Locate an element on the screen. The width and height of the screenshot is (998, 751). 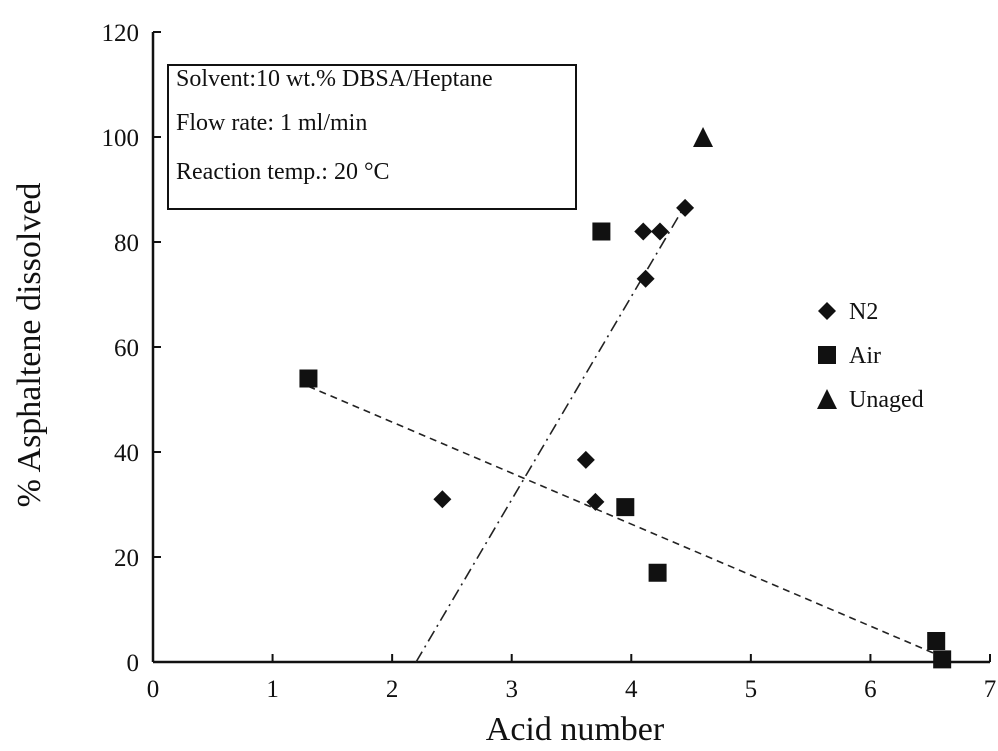
x-tick-label: 5 is located at coordinates (751, 689).